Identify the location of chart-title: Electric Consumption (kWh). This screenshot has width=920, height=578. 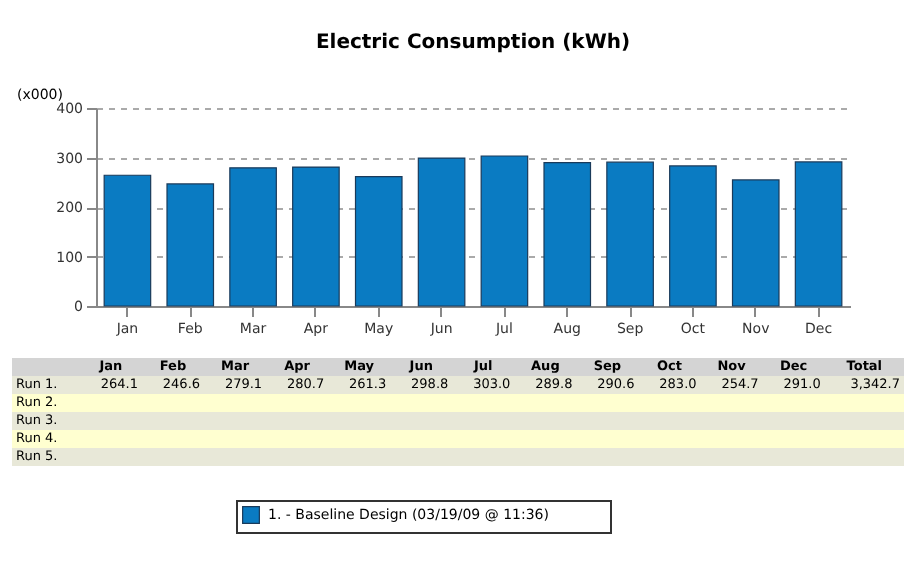
(473, 43).